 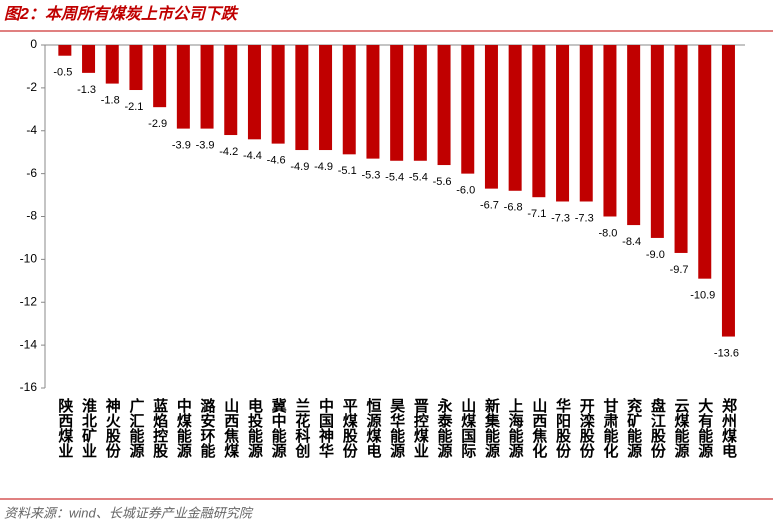 What do you see at coordinates (29, 387) in the screenshot?
I see `y-tick-label: -16` at bounding box center [29, 387].